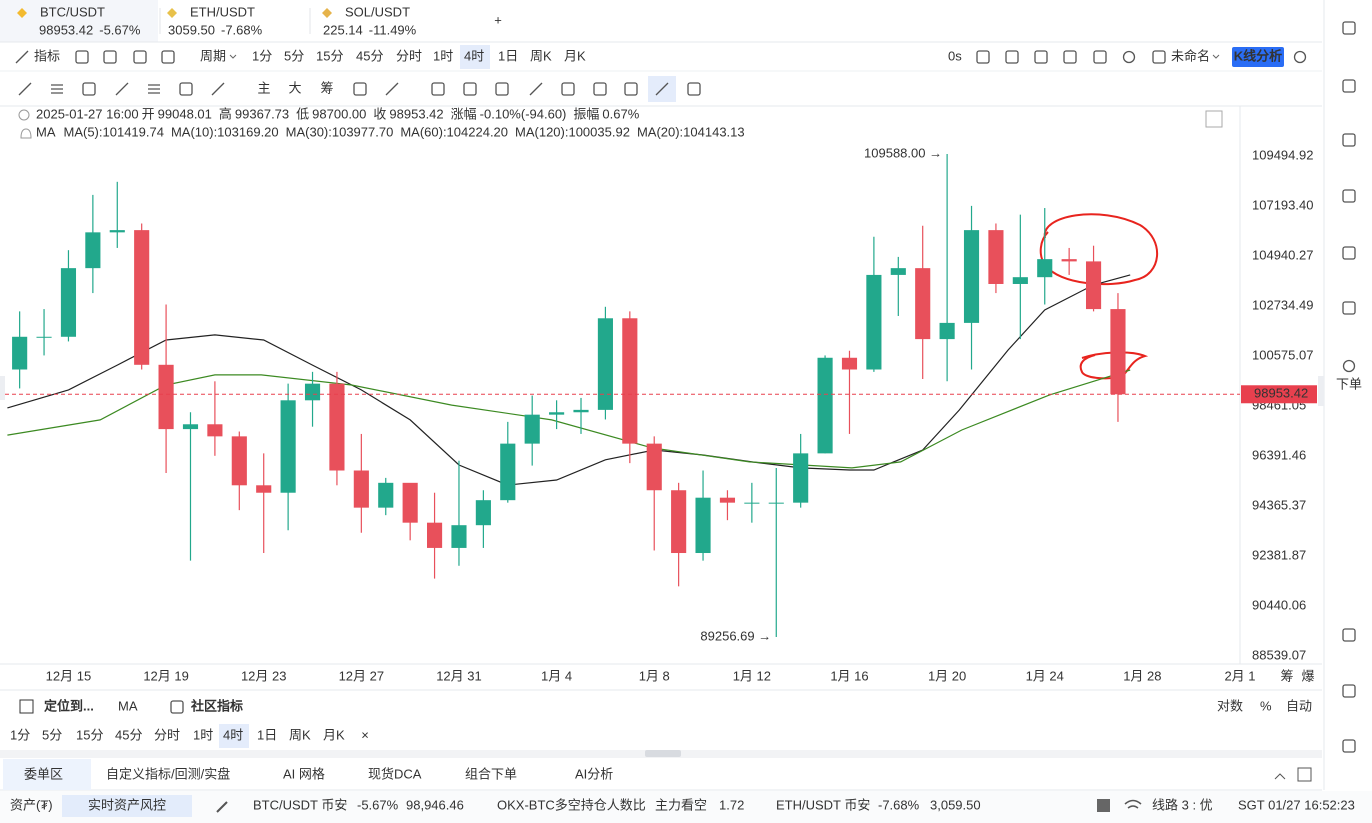 This screenshot has height=823, width=1372. I want to click on bottom-tab: 现货DCA, so click(395, 773).